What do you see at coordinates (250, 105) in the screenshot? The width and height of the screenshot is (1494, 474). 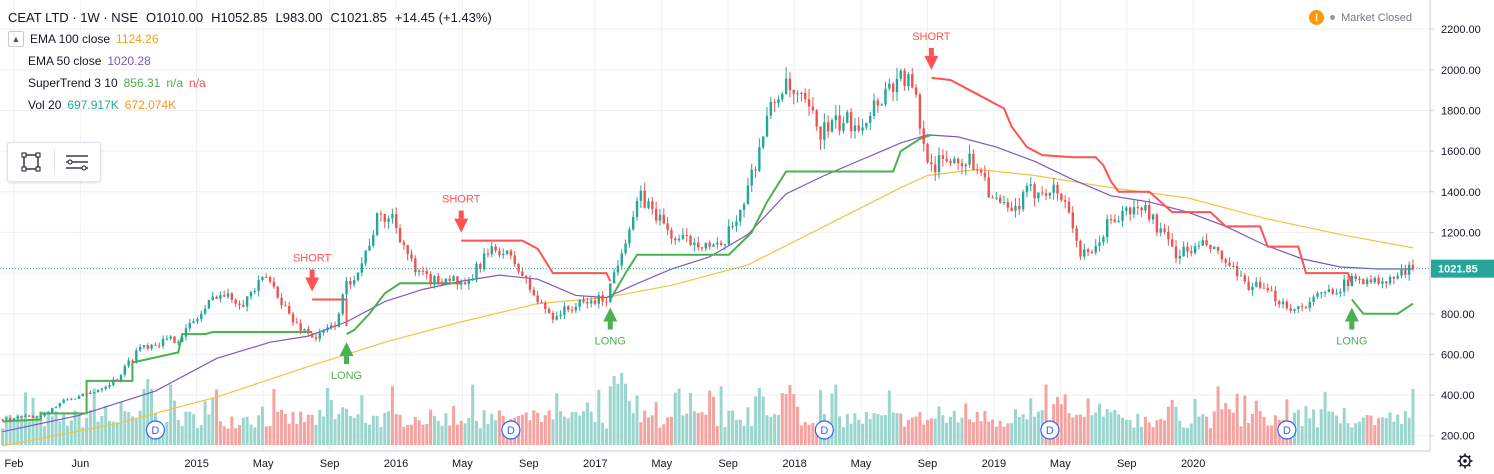 I see `legend-volume: Vol 20 697.917K 672.074K` at bounding box center [250, 105].